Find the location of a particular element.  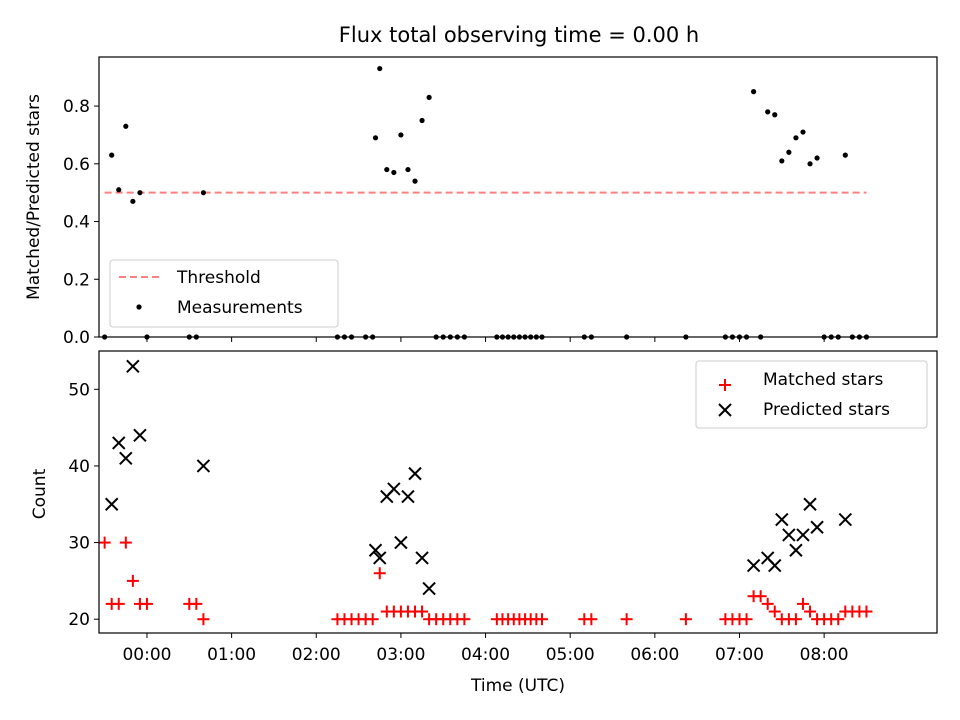

flux-ratio-y-axis-label: Matched/Predicted stars is located at coordinates (34, 197).